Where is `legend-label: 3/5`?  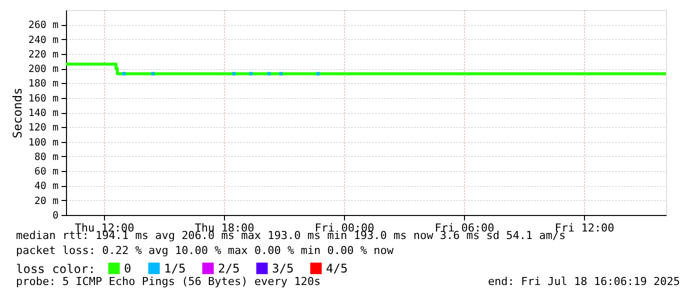 legend-label: 3/5 is located at coordinates (283, 268).